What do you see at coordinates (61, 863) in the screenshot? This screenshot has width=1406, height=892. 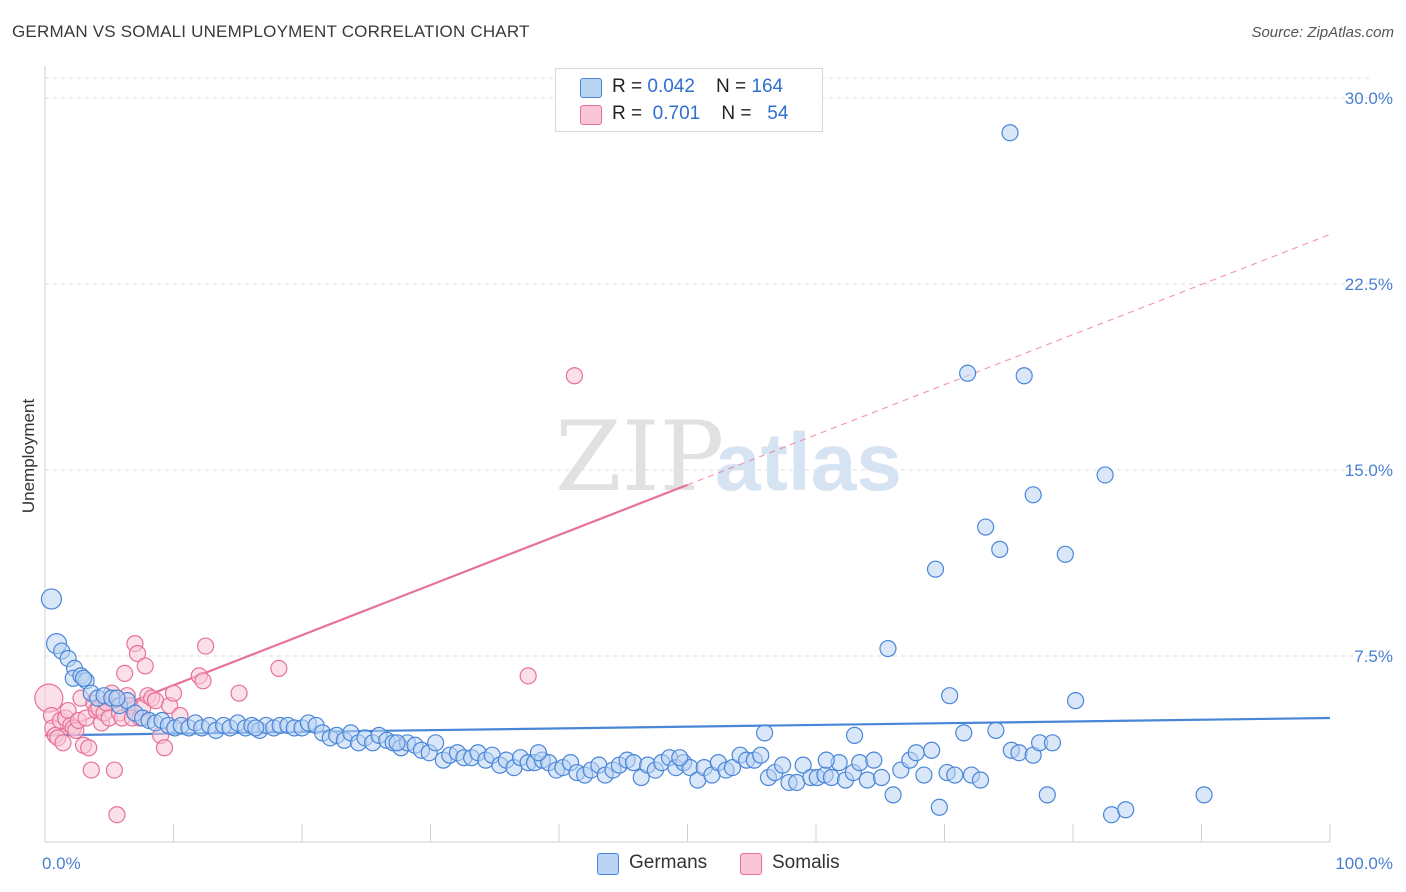 I see `x-tick-label-0: 0.0%` at bounding box center [61, 863].